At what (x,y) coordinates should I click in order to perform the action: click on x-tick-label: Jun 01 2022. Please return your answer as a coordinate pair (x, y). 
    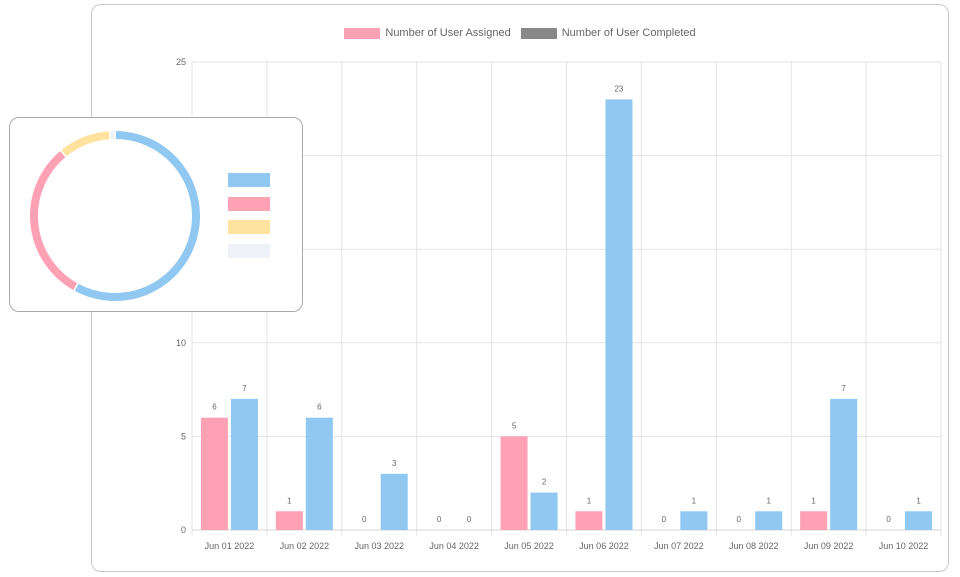
    Looking at the image, I should click on (230, 546).